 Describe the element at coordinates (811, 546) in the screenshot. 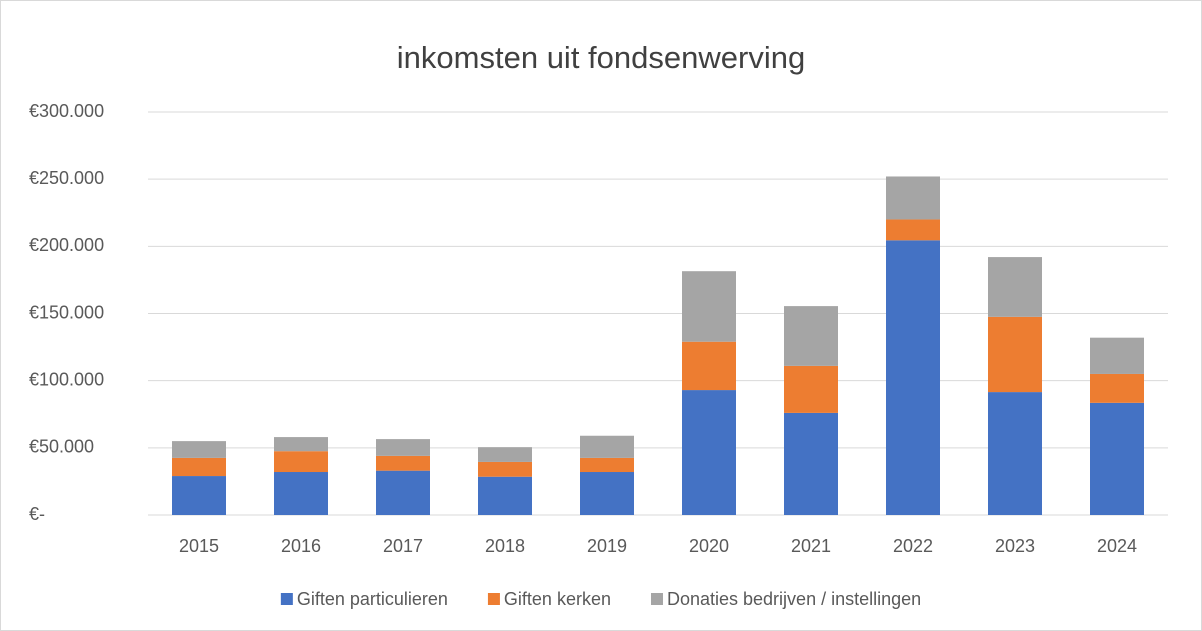

I see `x-tick-label: 2021` at that location.